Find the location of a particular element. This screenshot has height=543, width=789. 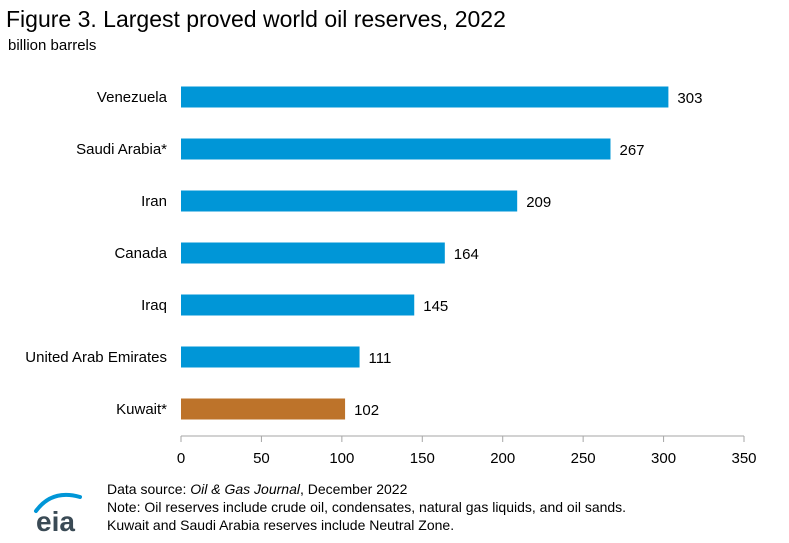

data-label: 145 is located at coordinates (435, 306).